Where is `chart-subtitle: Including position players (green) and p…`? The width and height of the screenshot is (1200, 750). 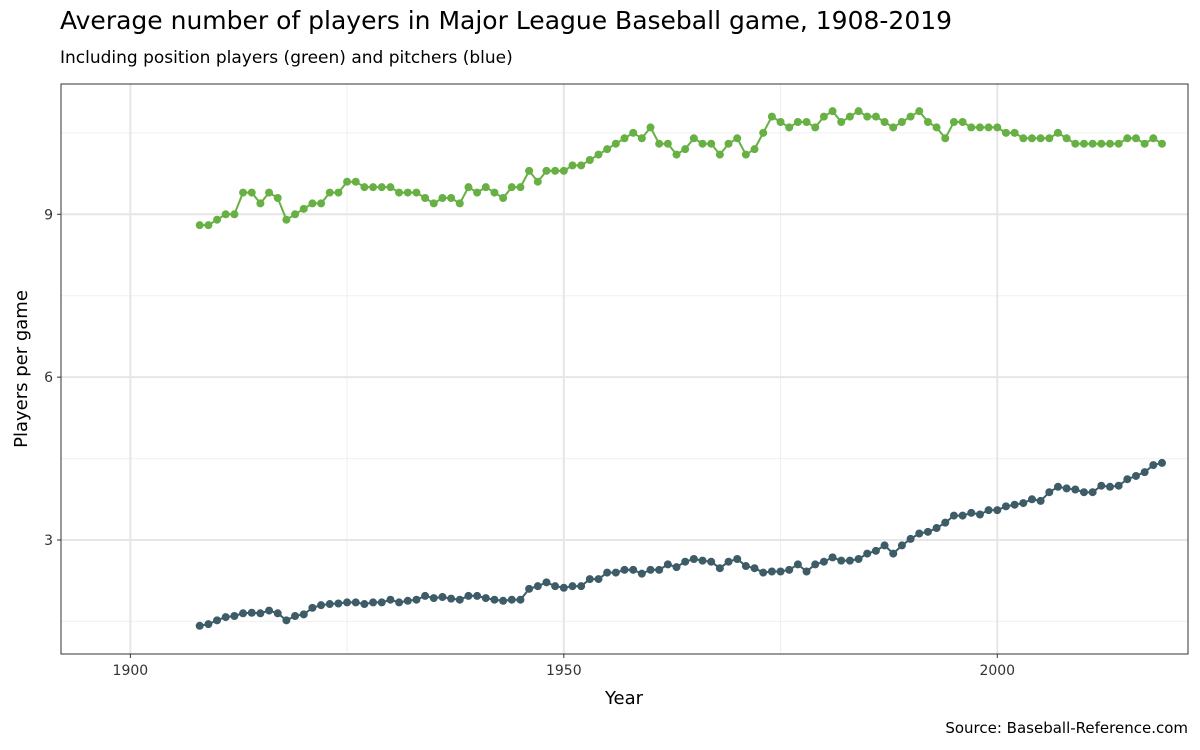
chart-subtitle: Including position players (green) and p… is located at coordinates (286, 58).